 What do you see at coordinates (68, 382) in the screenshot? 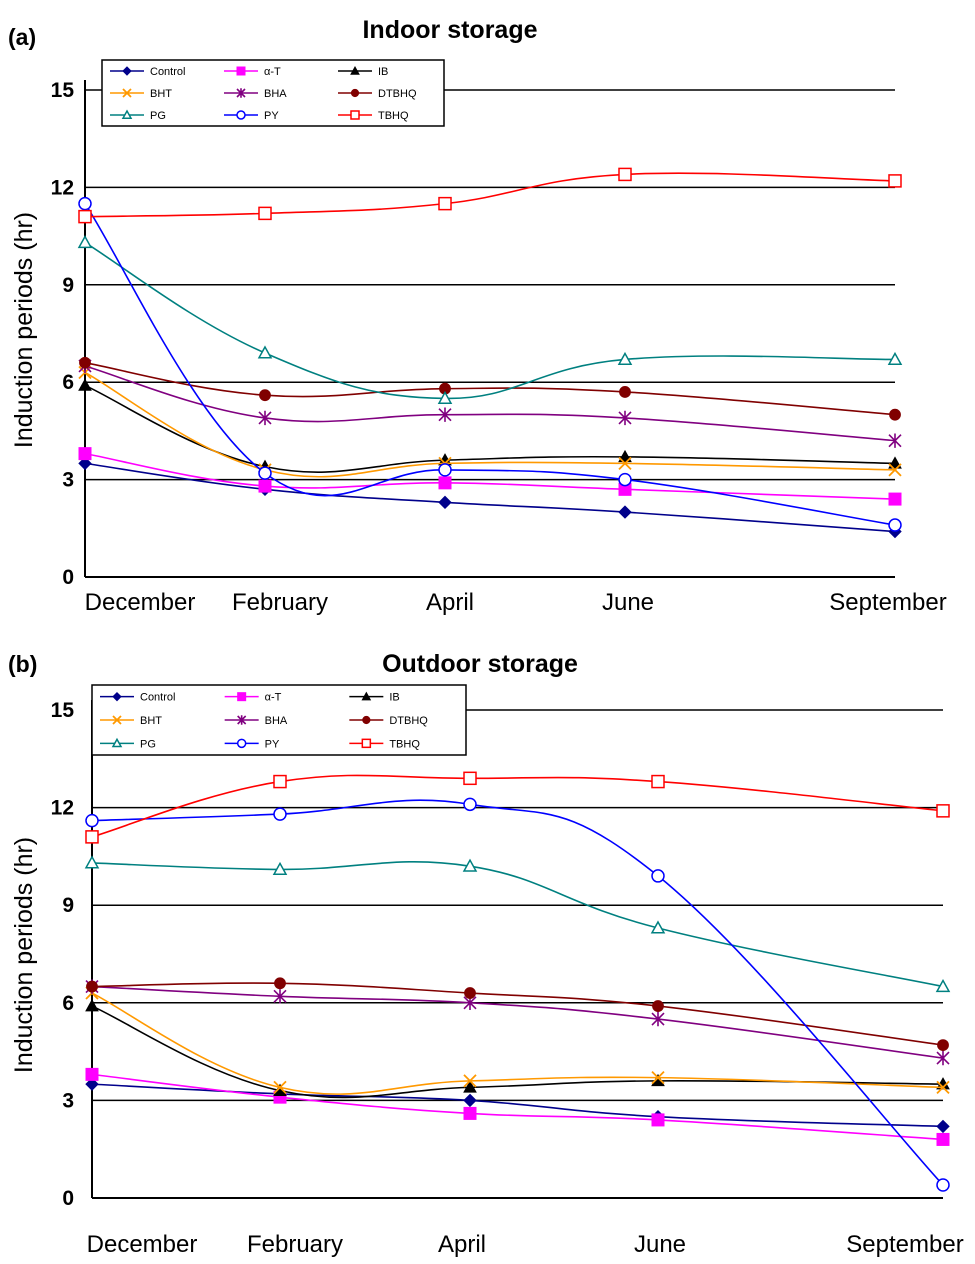
I see `y-tick-label: 6` at bounding box center [68, 382].